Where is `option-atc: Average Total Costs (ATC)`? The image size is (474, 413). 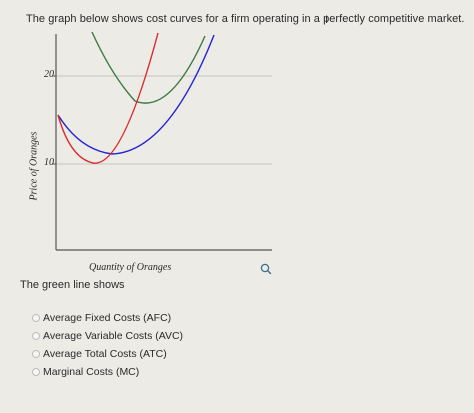
option-atc: Average Total Costs (ATC) is located at coordinates (107, 354).